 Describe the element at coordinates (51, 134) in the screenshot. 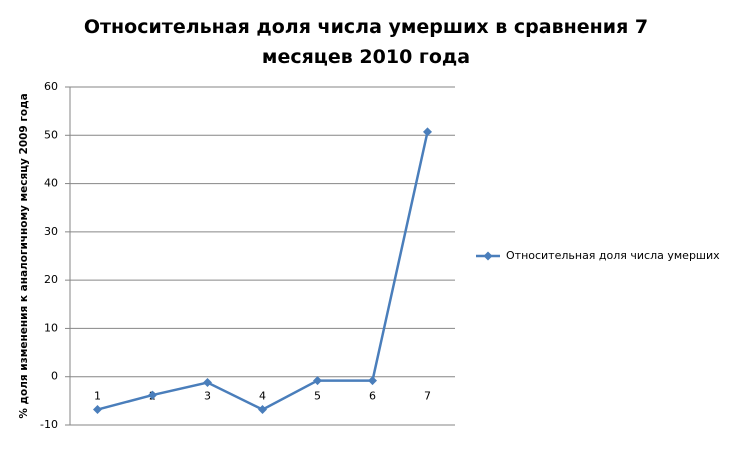

I see `y-tick-label: 50` at that location.